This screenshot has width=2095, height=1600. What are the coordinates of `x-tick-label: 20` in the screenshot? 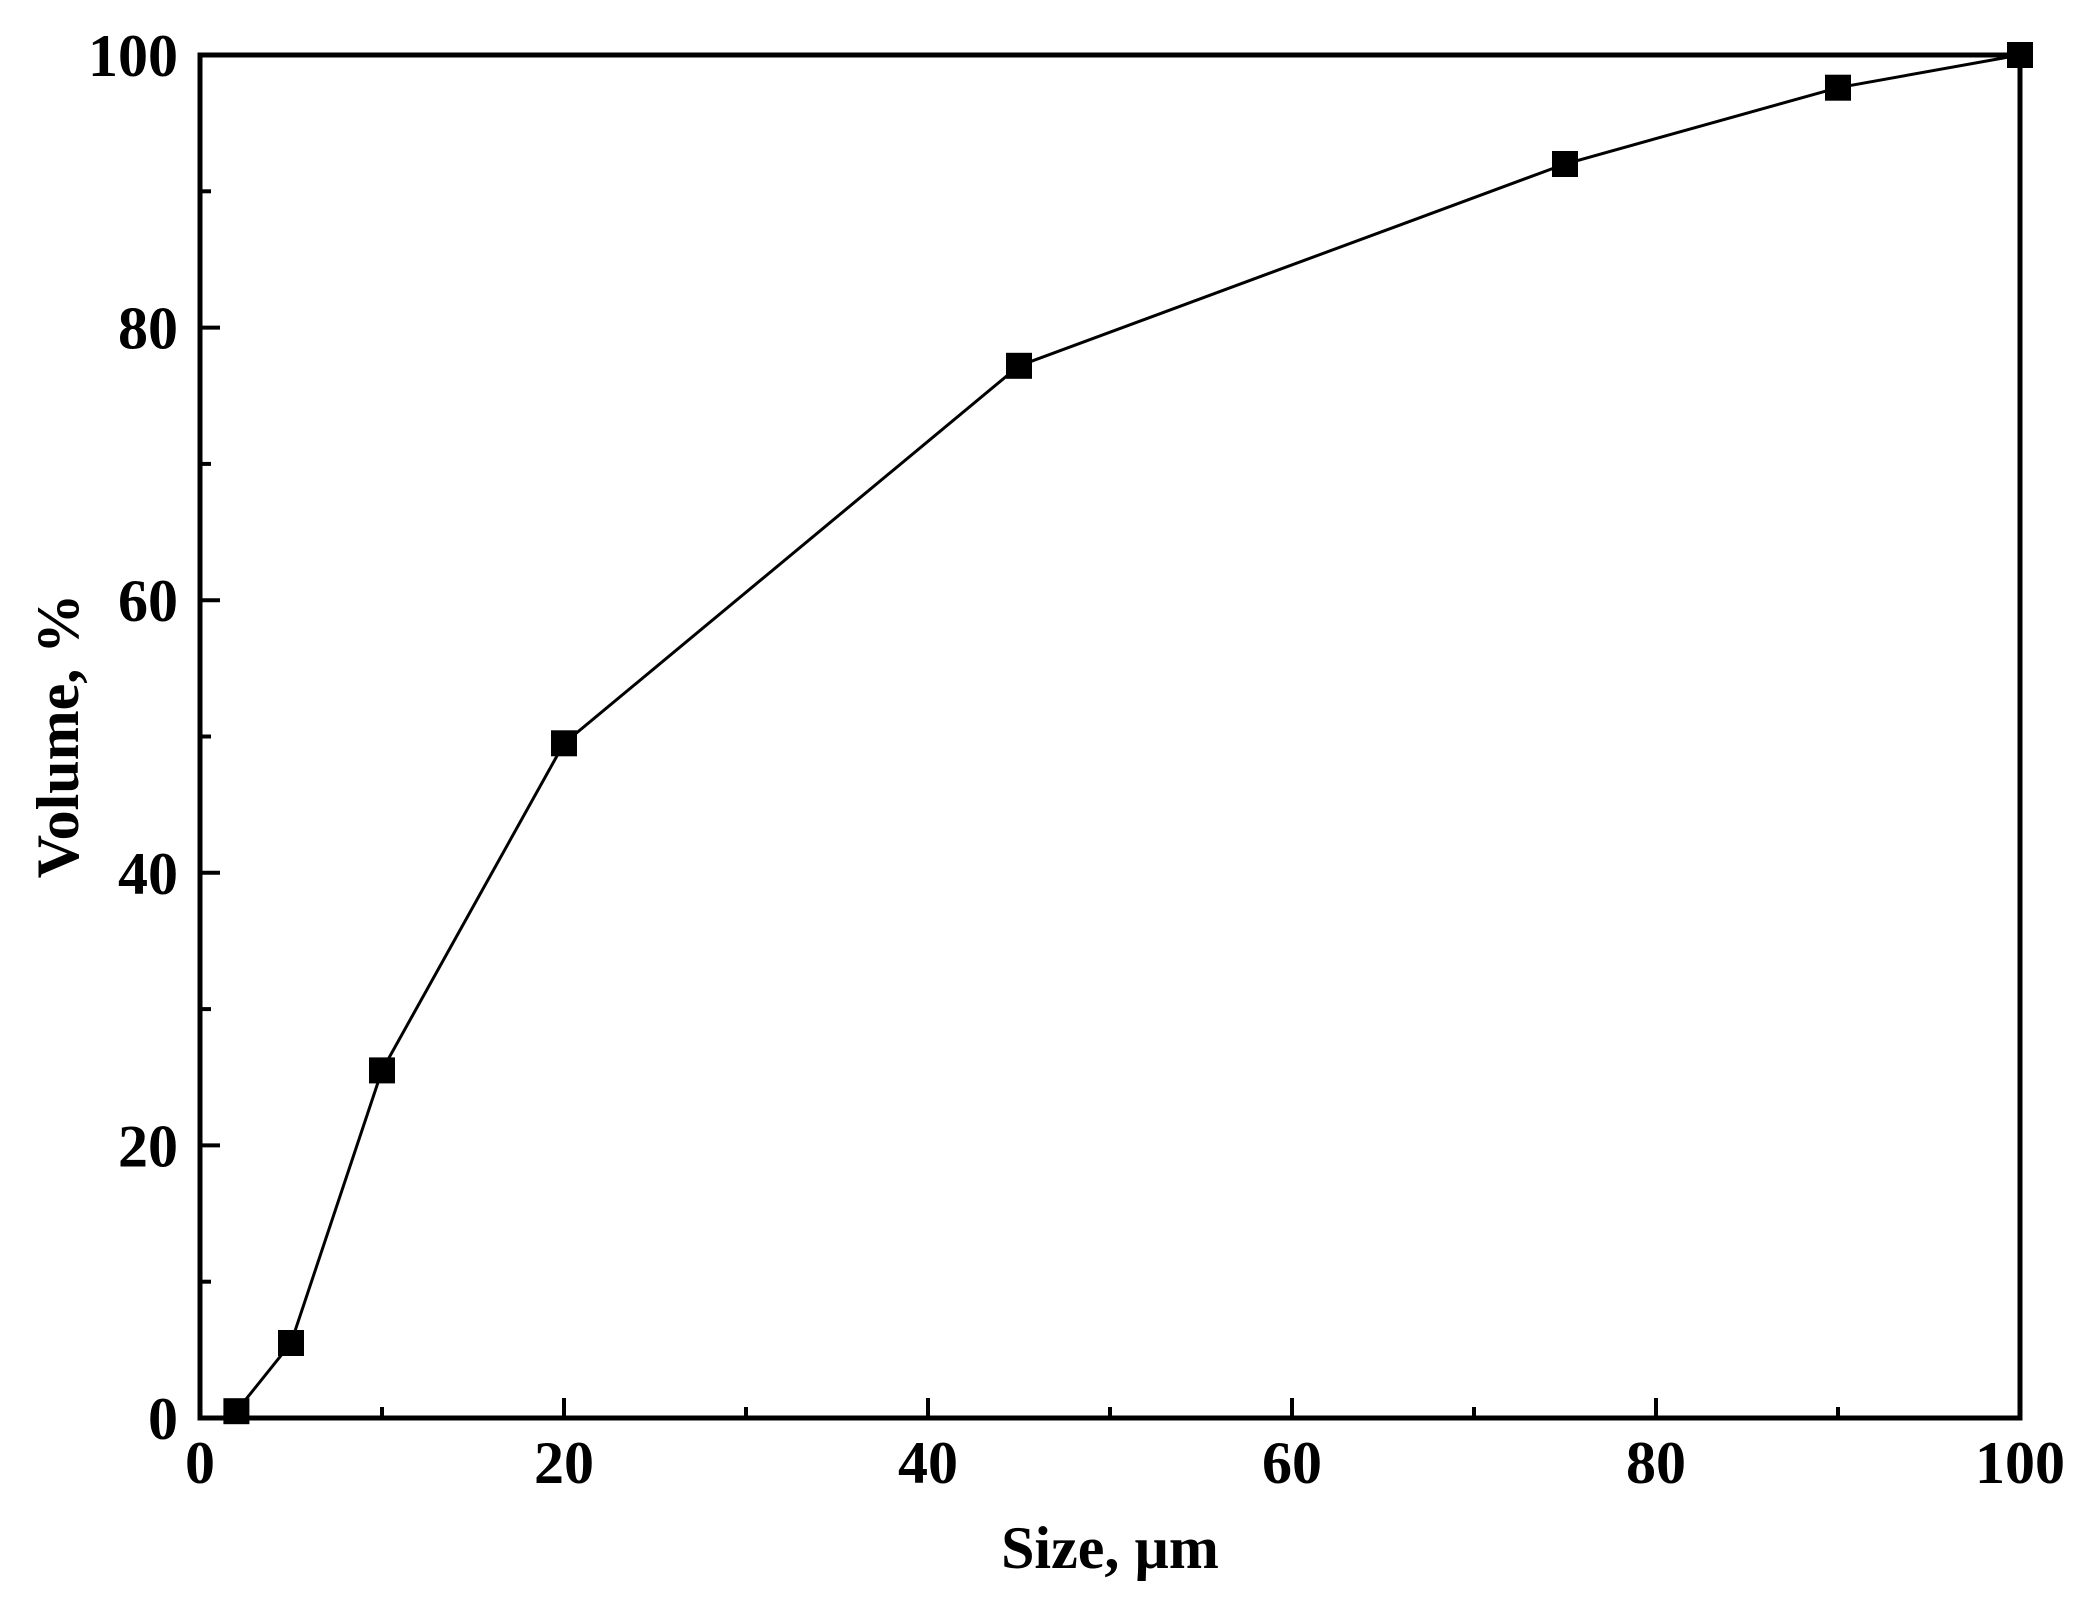 It's located at (564, 1463).